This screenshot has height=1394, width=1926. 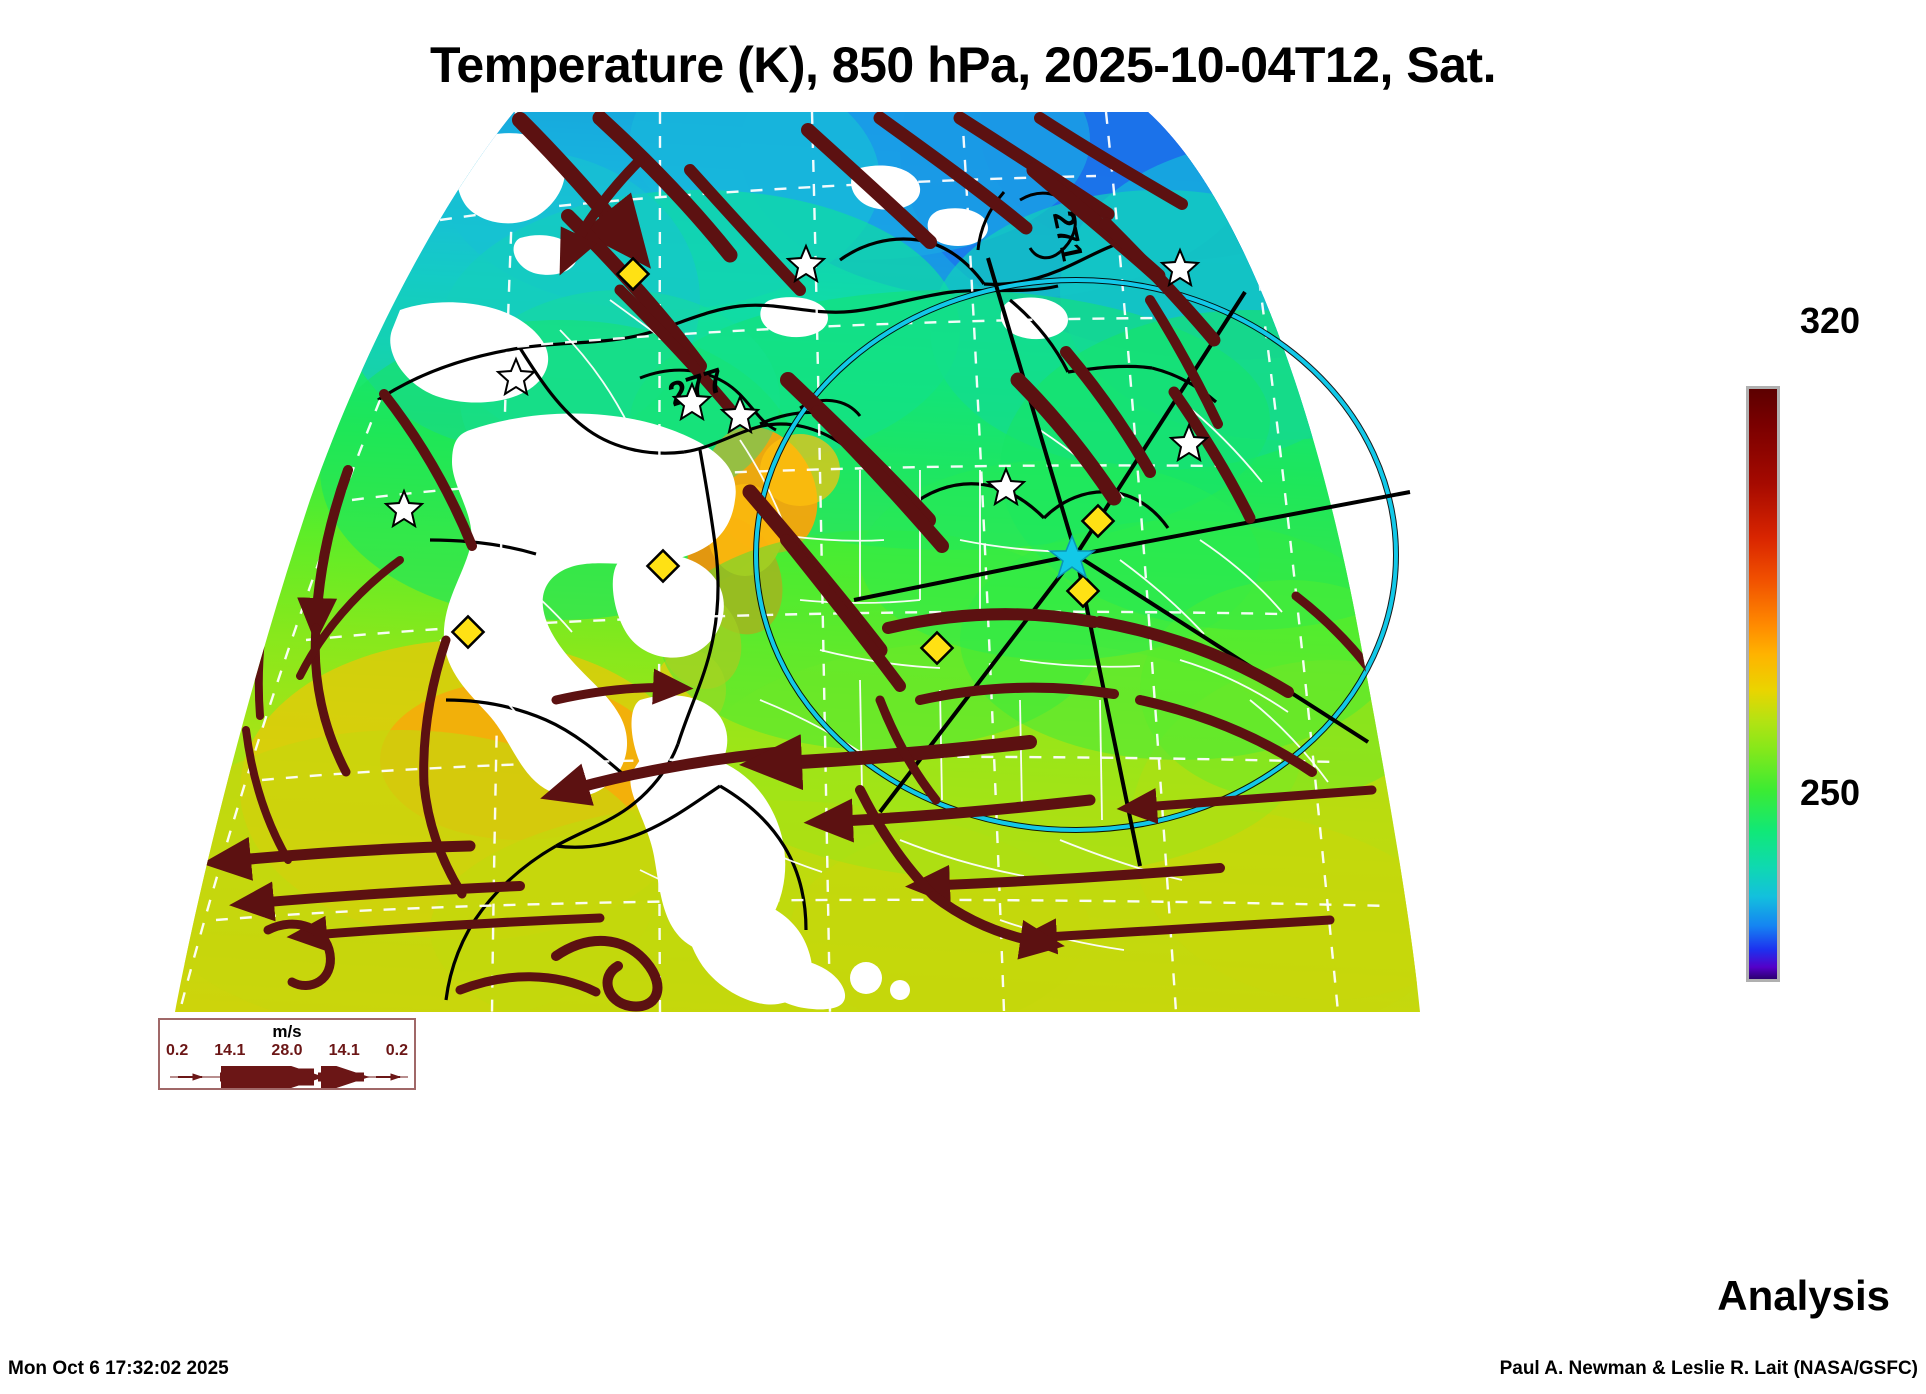 I want to click on temperature-colorbar, so click(x=1763, y=684).